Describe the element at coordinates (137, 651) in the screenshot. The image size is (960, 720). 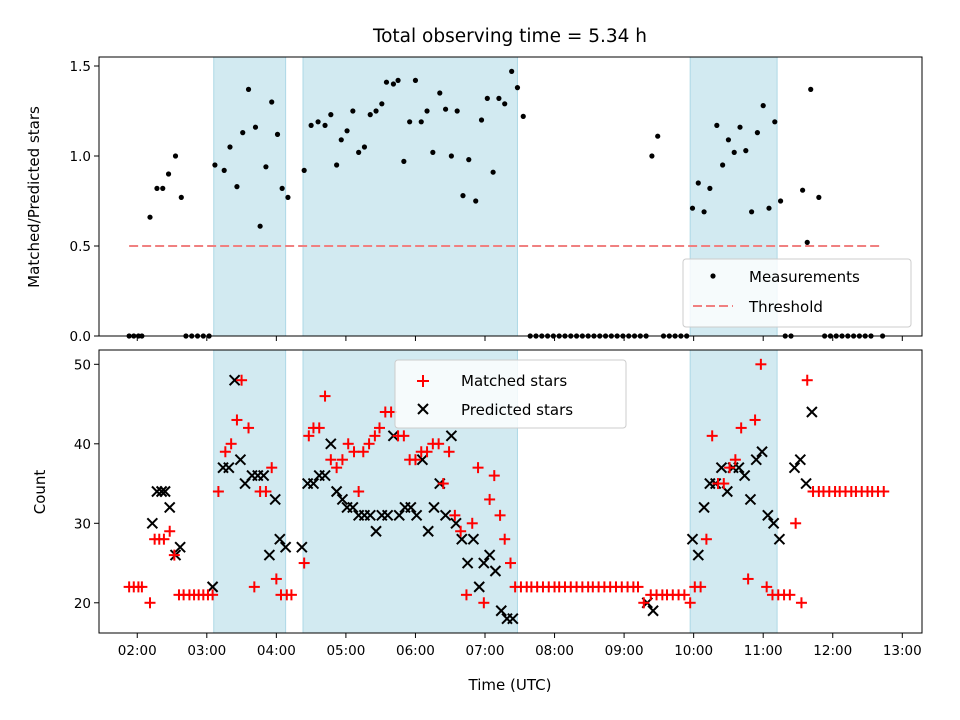
I see `x-tick-label: 02:00` at that location.